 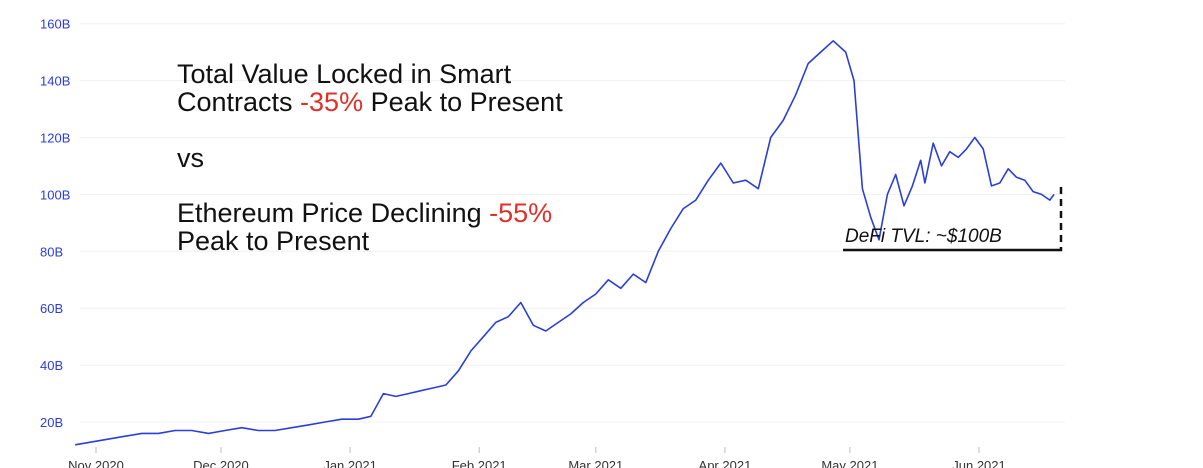 I want to click on headline-line-3: Ethereum Price Declining -55%, so click(x=364, y=213).